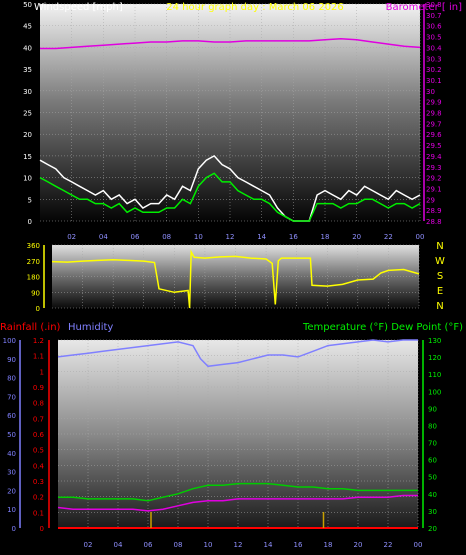 The width and height of the screenshot is (466, 555). What do you see at coordinates (90, 327) in the screenshot?
I see `humidity-axis-title: Humidity` at bounding box center [90, 327].